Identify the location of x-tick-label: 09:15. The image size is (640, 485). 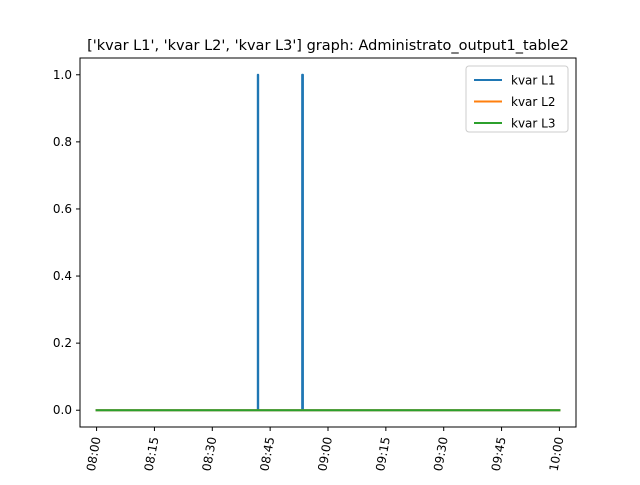
(383, 454).